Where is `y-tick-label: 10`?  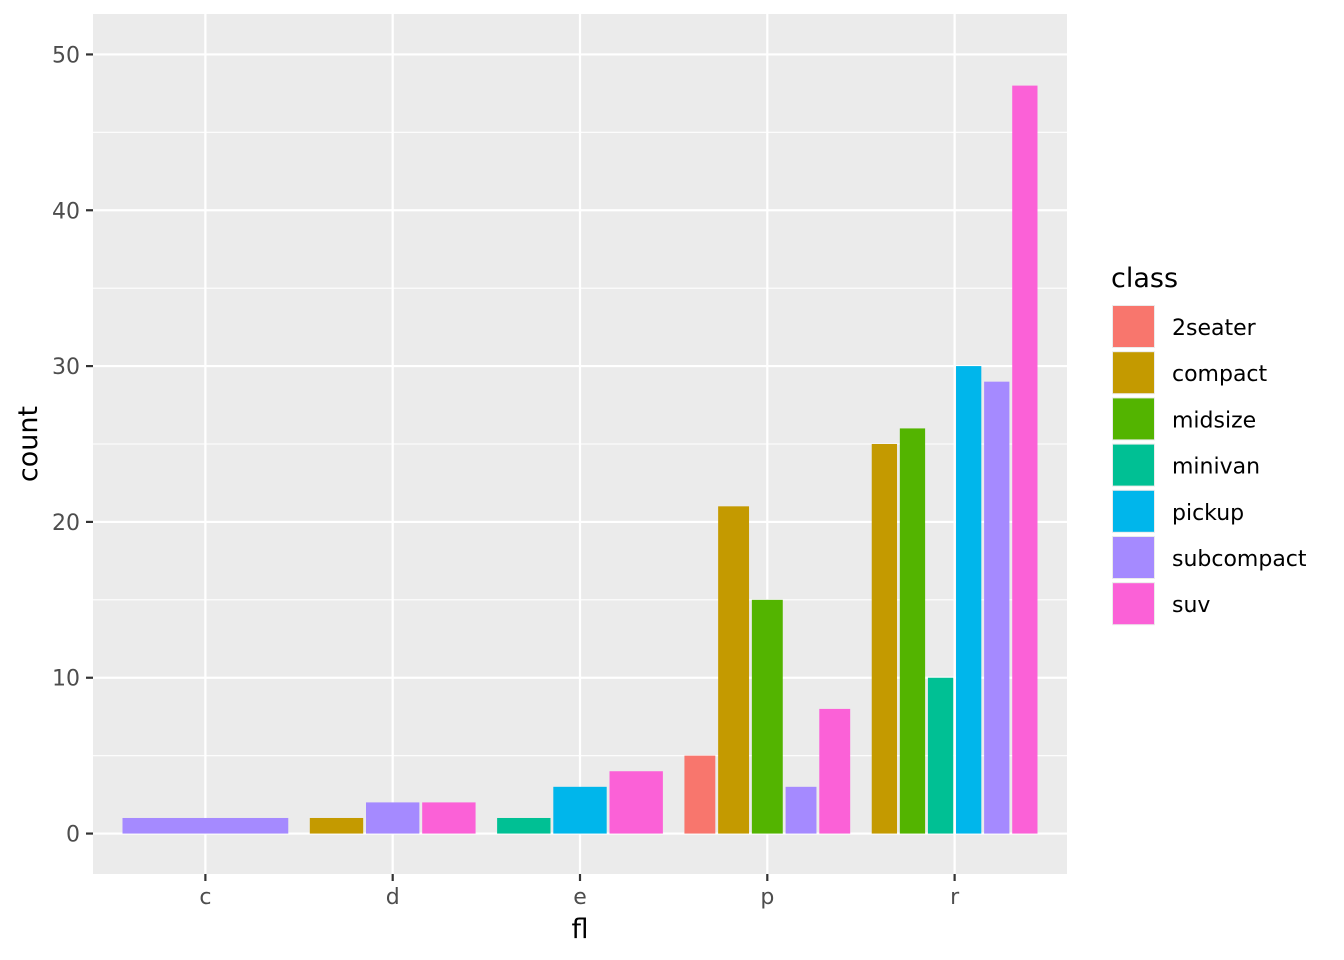 y-tick-label: 10 is located at coordinates (66, 679).